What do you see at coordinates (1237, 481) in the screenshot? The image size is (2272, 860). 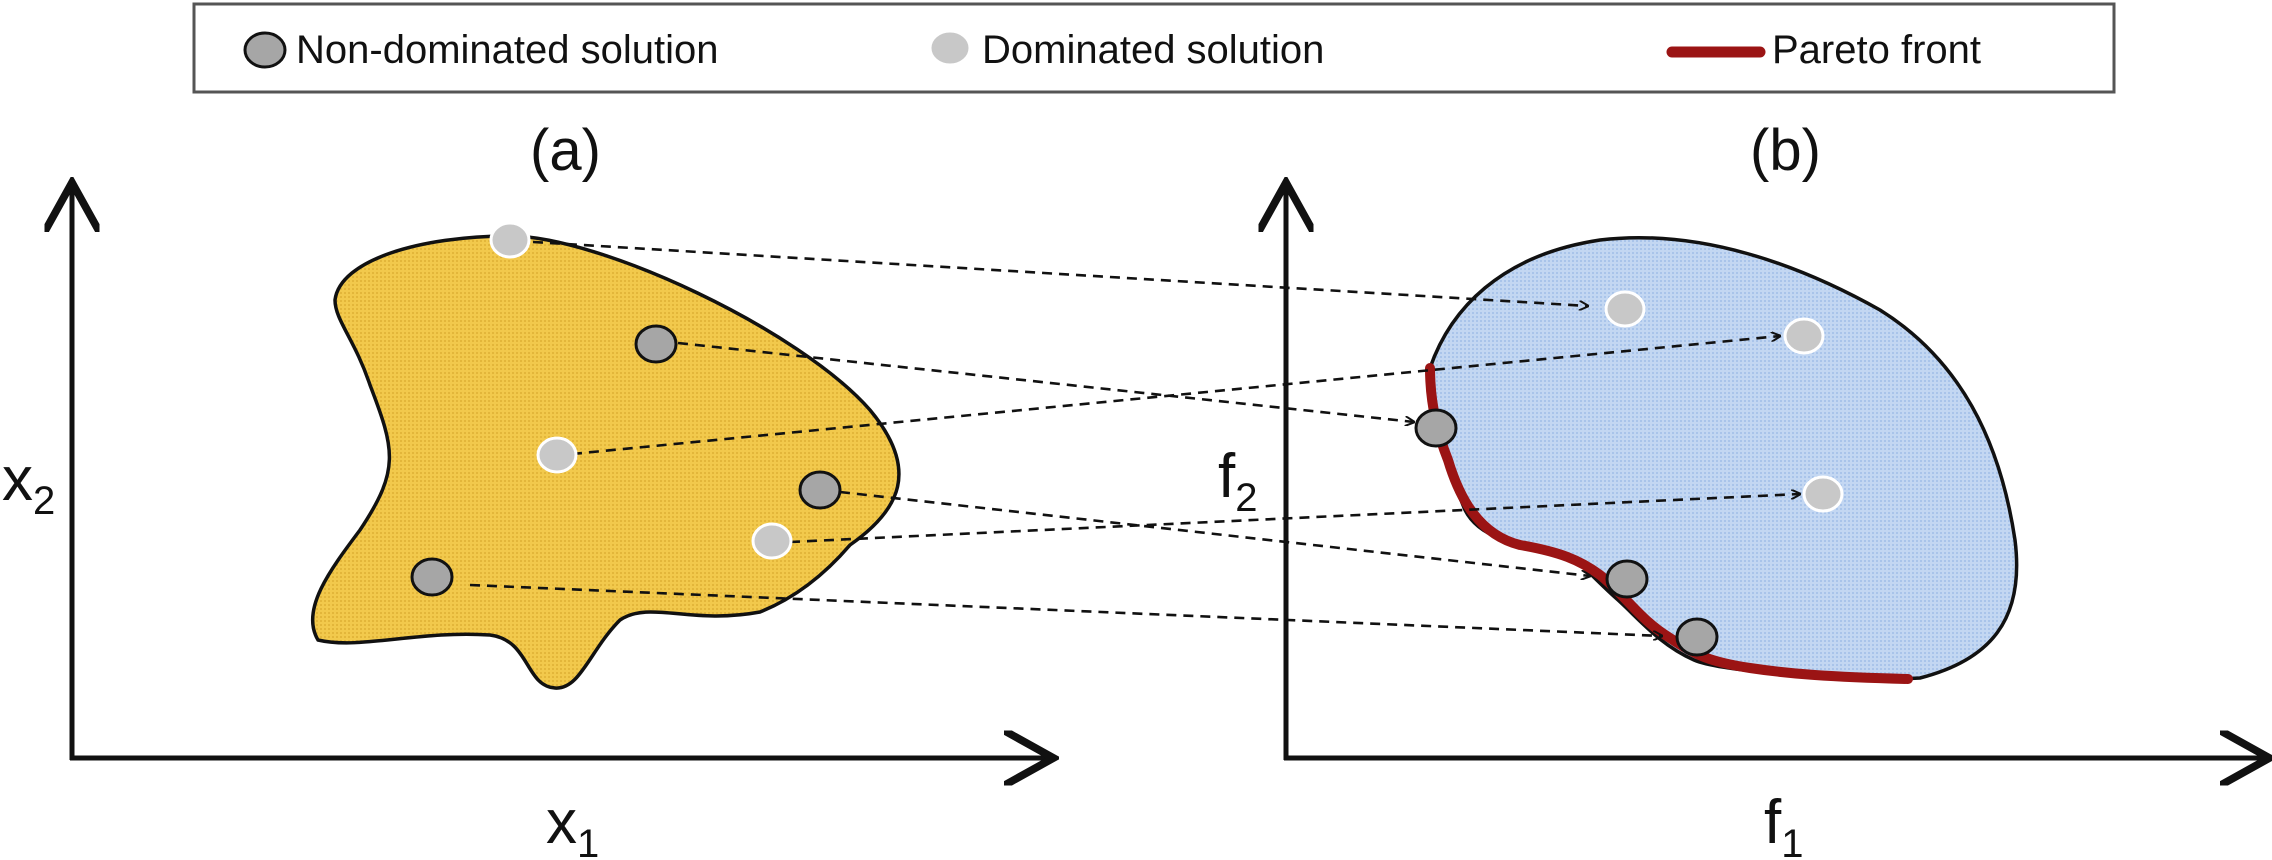 I see `f2-axis-label: f2` at bounding box center [1237, 481].